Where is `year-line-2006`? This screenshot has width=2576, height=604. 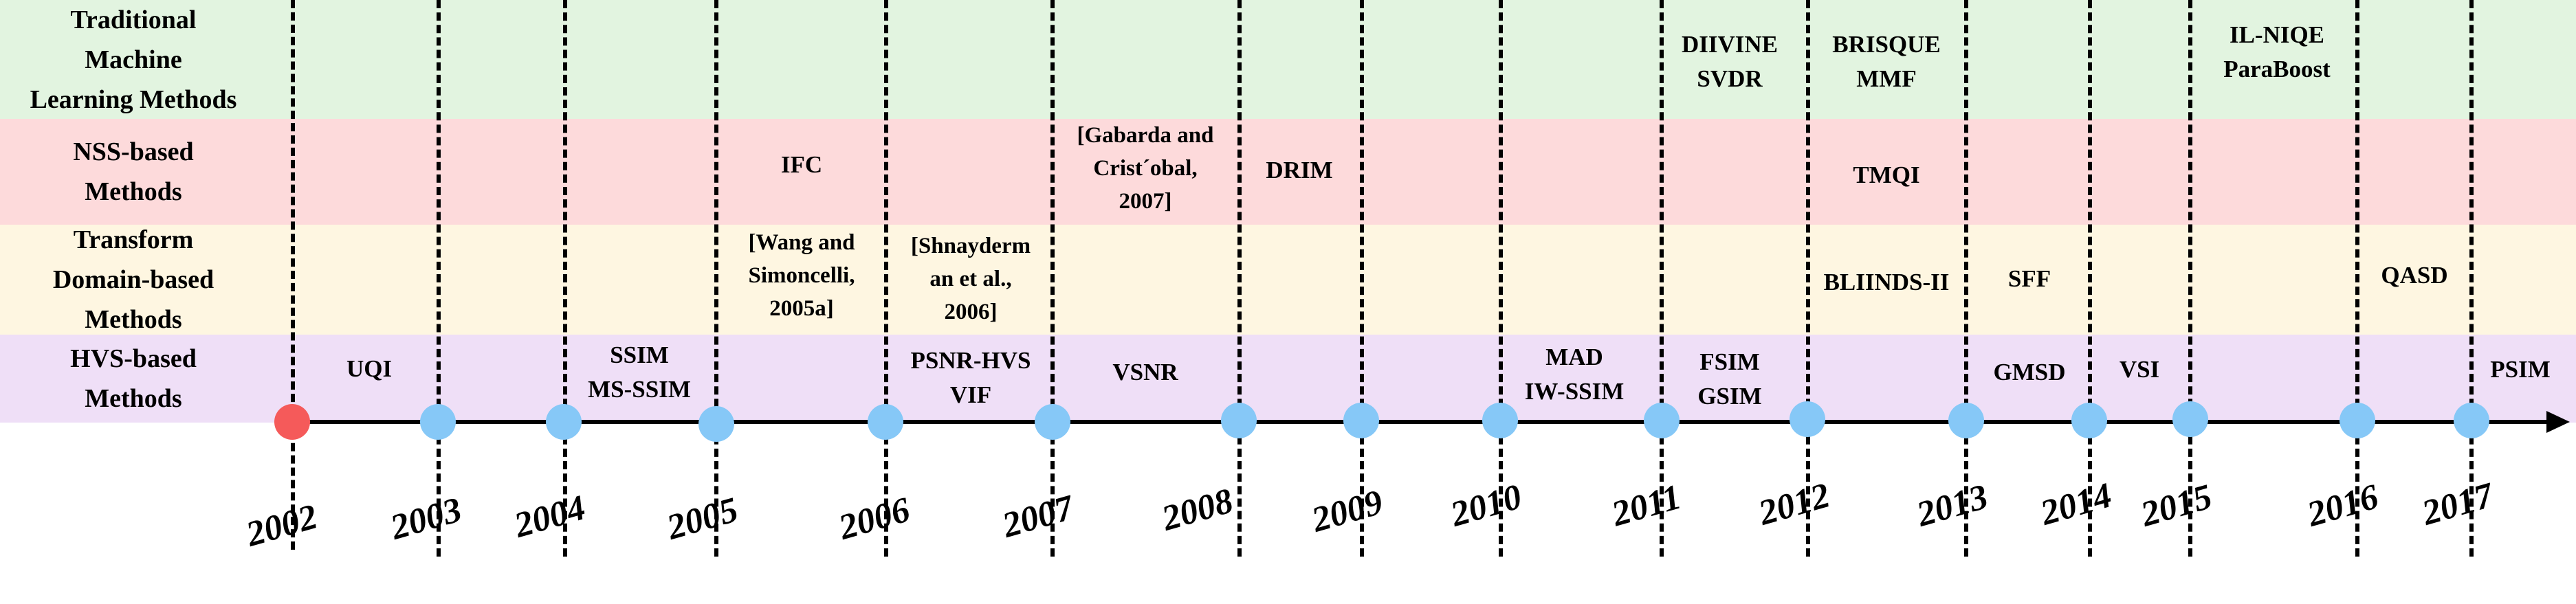
year-line-2006 is located at coordinates (886, 278).